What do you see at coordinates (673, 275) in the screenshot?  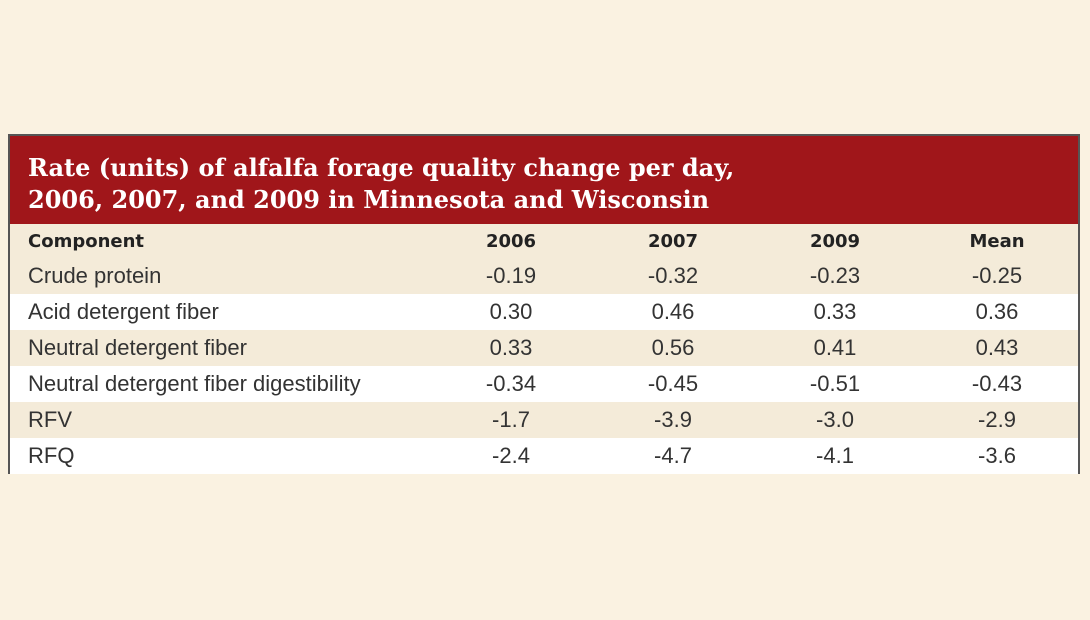 I see `cell-value: -0.32` at bounding box center [673, 275].